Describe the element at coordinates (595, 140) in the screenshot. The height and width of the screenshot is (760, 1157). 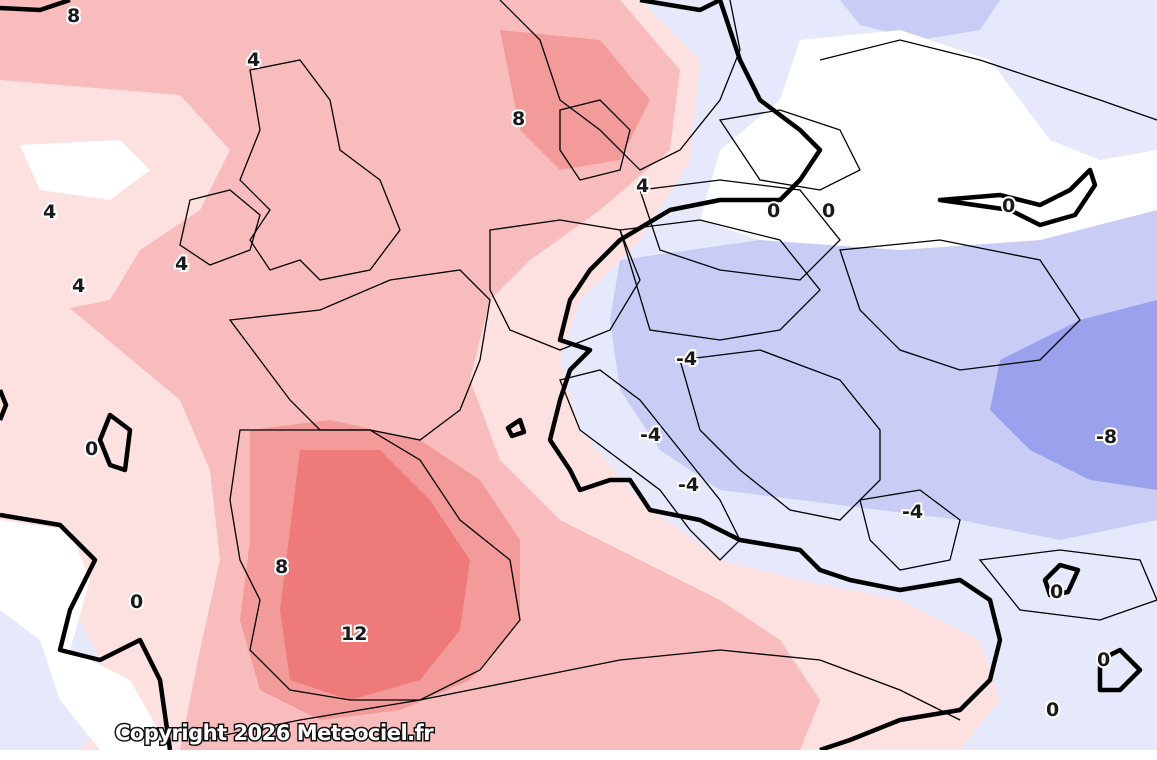
I see `denmark-outline` at that location.